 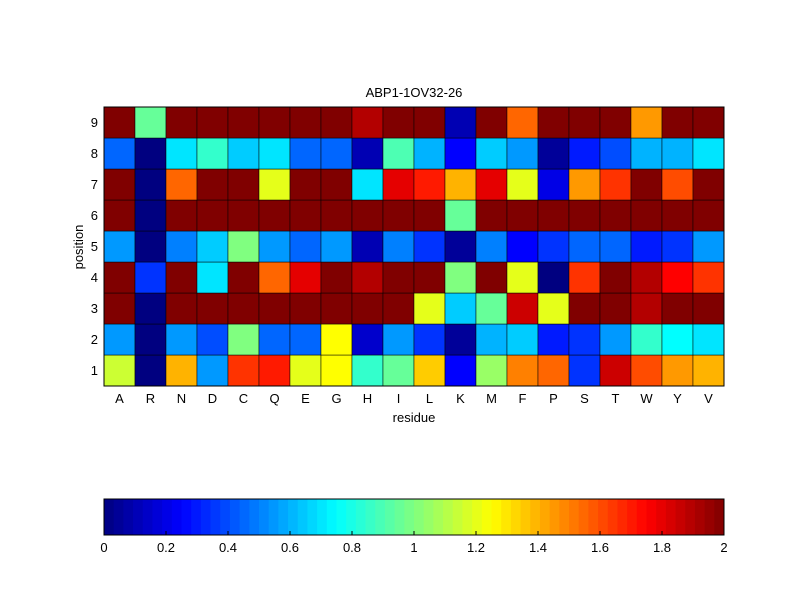 I want to click on y-tick-label: 7, so click(x=94, y=184).